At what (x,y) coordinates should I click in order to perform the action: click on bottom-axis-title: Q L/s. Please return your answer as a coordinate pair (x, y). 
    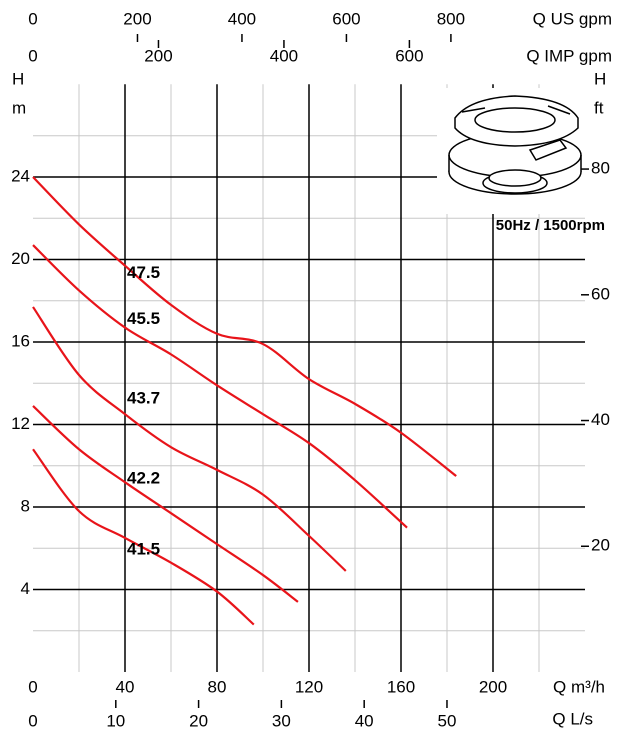
    Looking at the image, I should click on (572, 718).